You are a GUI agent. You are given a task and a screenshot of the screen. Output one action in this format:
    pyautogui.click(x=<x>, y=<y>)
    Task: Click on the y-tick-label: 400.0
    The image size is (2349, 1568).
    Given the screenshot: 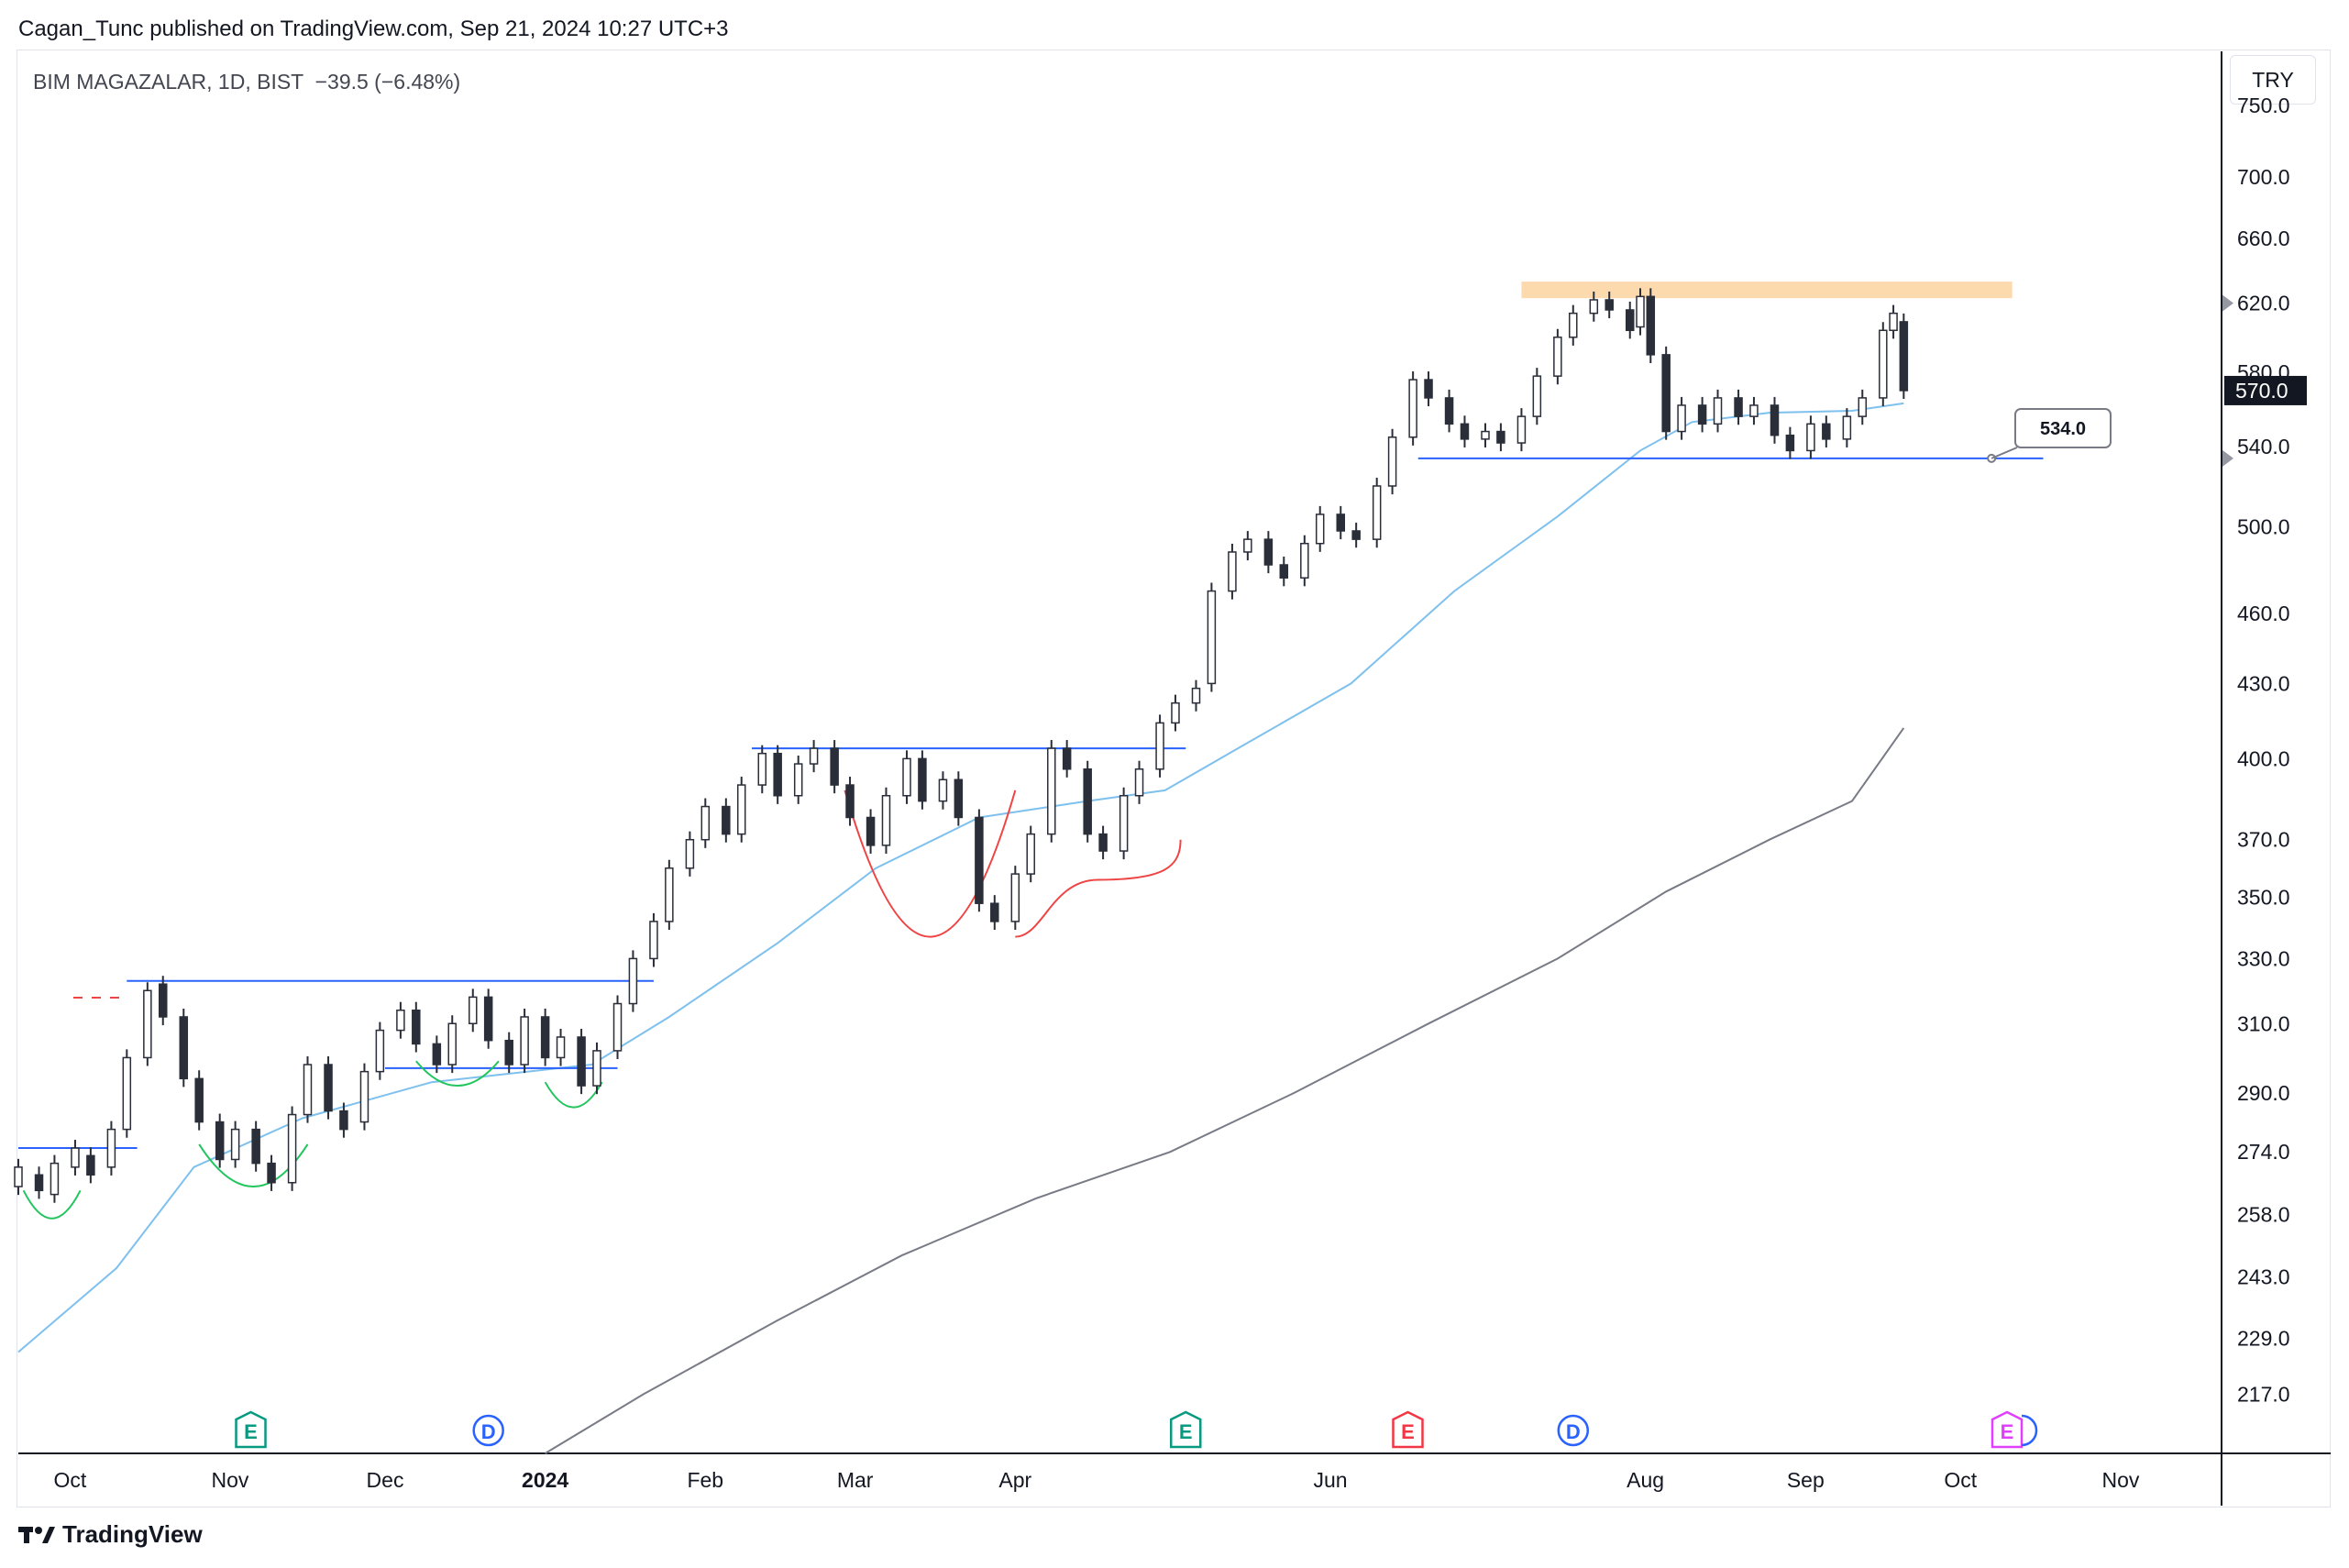 What is the action you would take?
    pyautogui.click(x=2263, y=758)
    